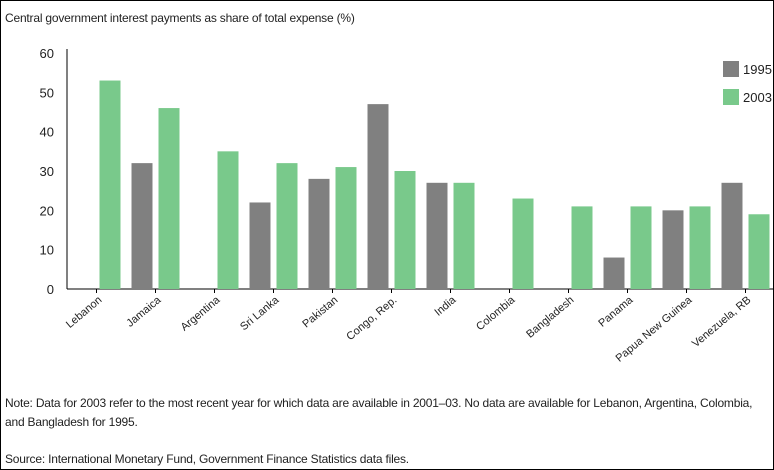  What do you see at coordinates (201, 314) in the screenshot?
I see `x-tick-label: Argentina` at bounding box center [201, 314].